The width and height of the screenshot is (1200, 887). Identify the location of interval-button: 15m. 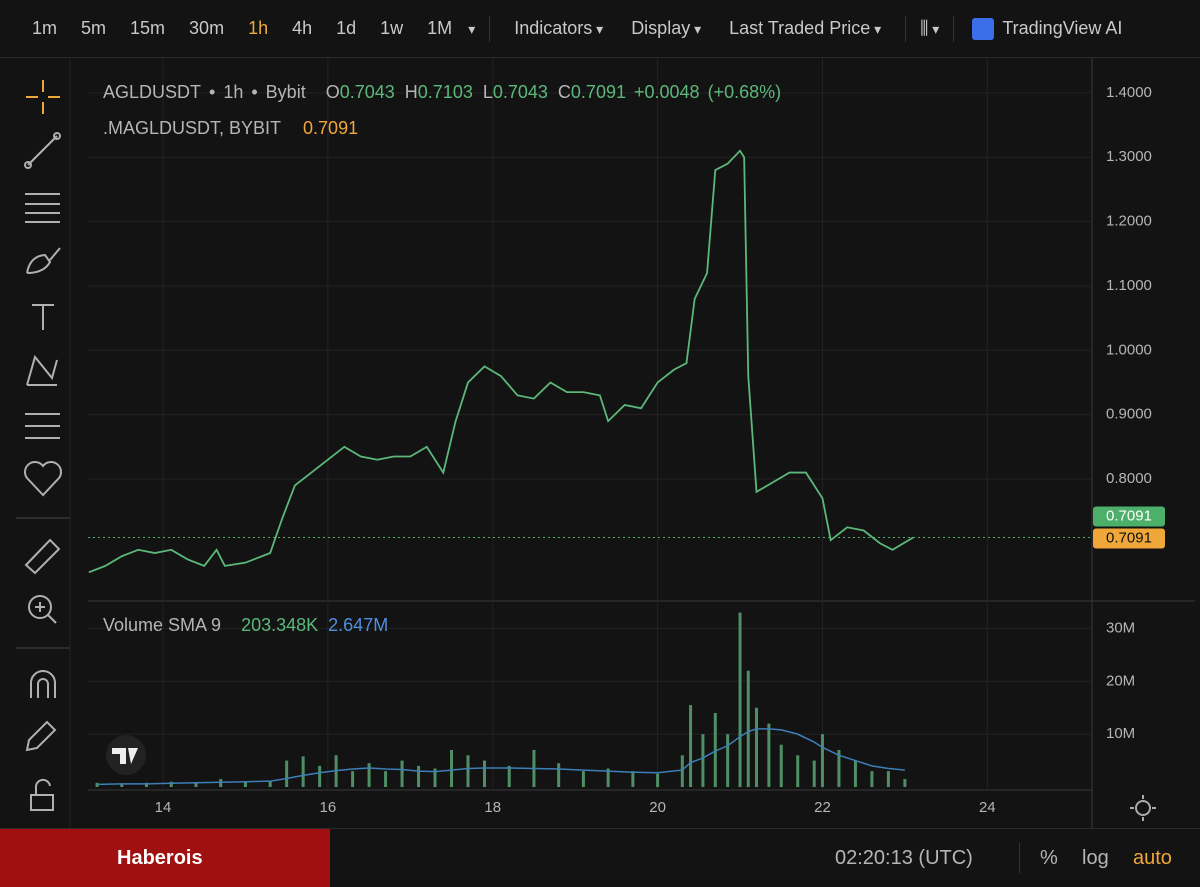
(148, 28).